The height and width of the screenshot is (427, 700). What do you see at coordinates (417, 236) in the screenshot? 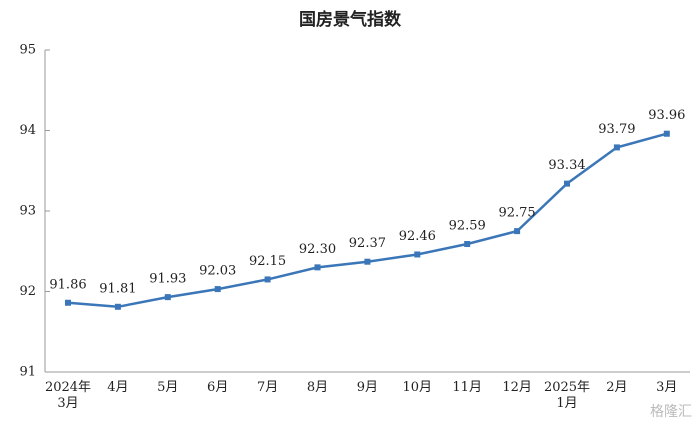
I see `data-label: 92.46` at bounding box center [417, 236].